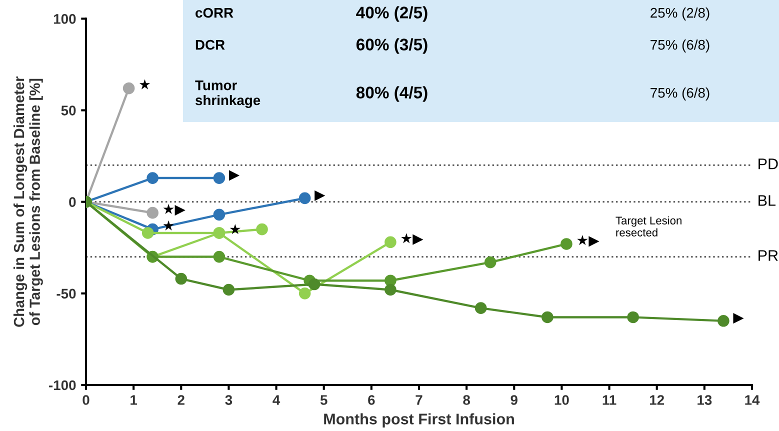  Describe the element at coordinates (65, 19) in the screenshot. I see `y-tick-label: 100` at that location.